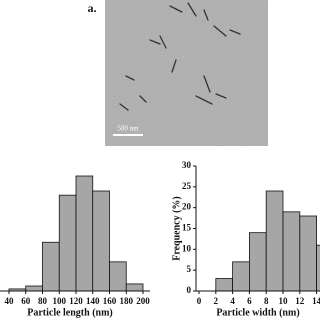 The width and height of the screenshot is (320, 320). What do you see at coordinates (127, 301) in the screenshot?
I see `x-tick-label: 180` at bounding box center [127, 301].